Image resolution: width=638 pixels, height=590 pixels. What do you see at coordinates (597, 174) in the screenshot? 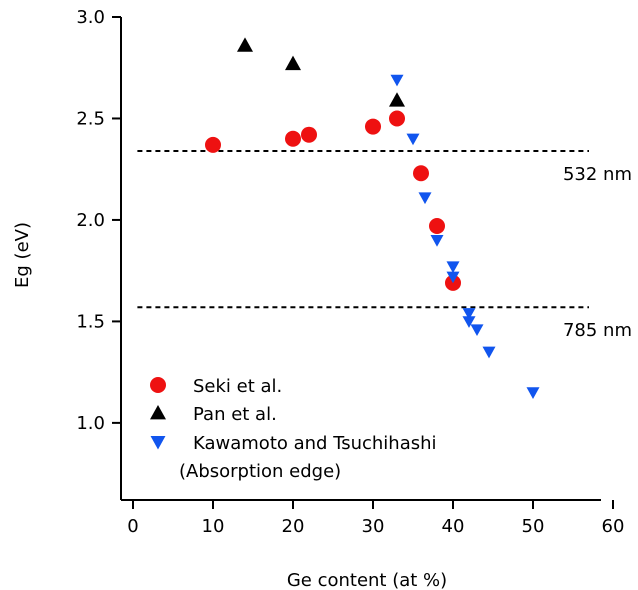
I see `reference-line-label: 532 nm` at bounding box center [597, 174].